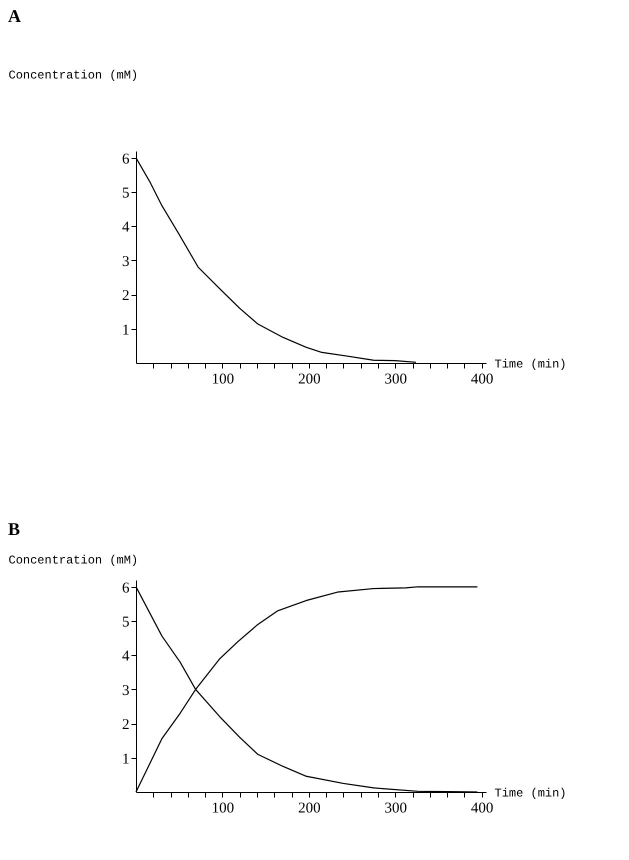 The image size is (629, 860). What do you see at coordinates (14, 529) in the screenshot?
I see `chart-title: B` at bounding box center [14, 529].